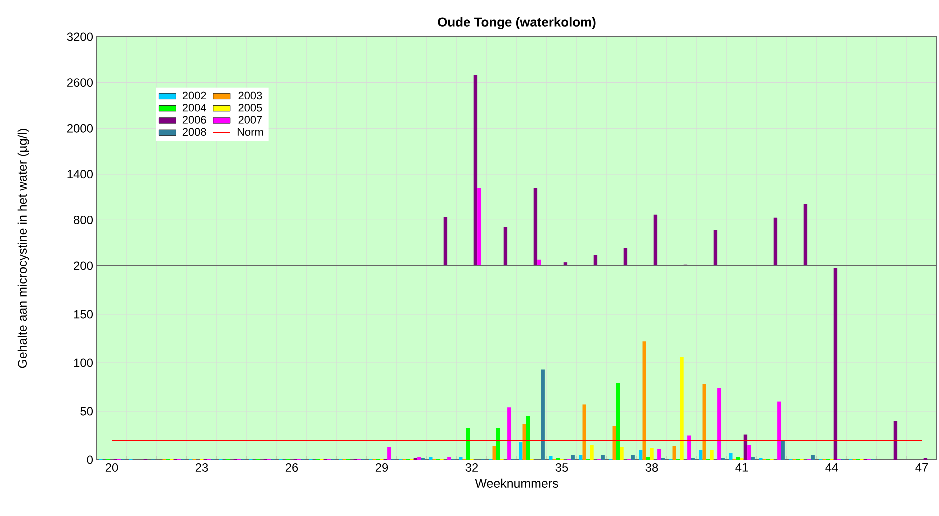 The image size is (939, 516). I want to click on y-tick-label: 0, so click(90, 460).